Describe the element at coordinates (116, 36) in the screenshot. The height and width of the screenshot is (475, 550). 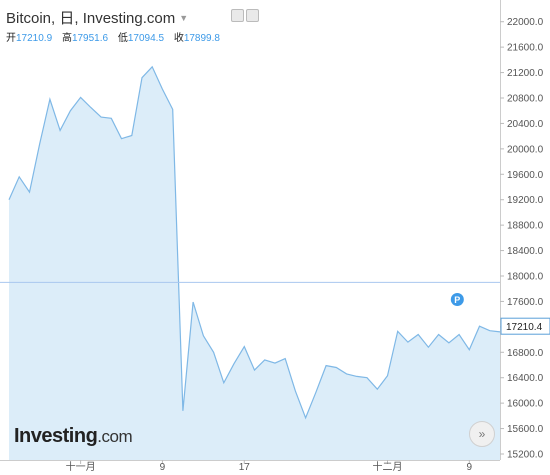
I see `ohlc-readout: 开17210.9 高17951.6 低17094.5 收17899.8` at that location.